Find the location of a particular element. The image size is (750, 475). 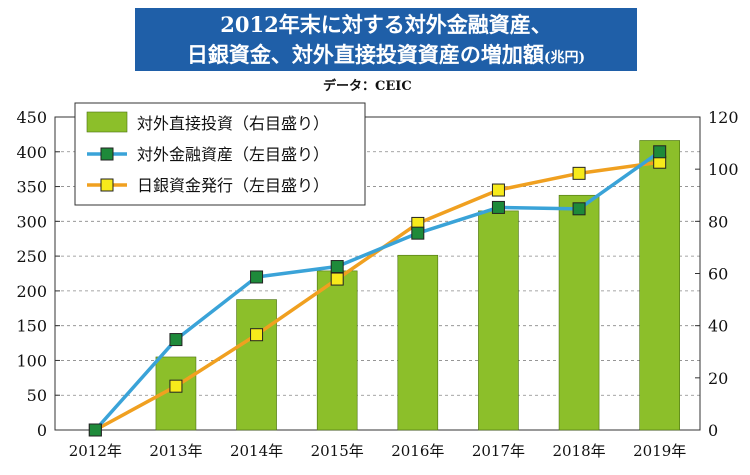

bar-2018年 is located at coordinates (579, 312).